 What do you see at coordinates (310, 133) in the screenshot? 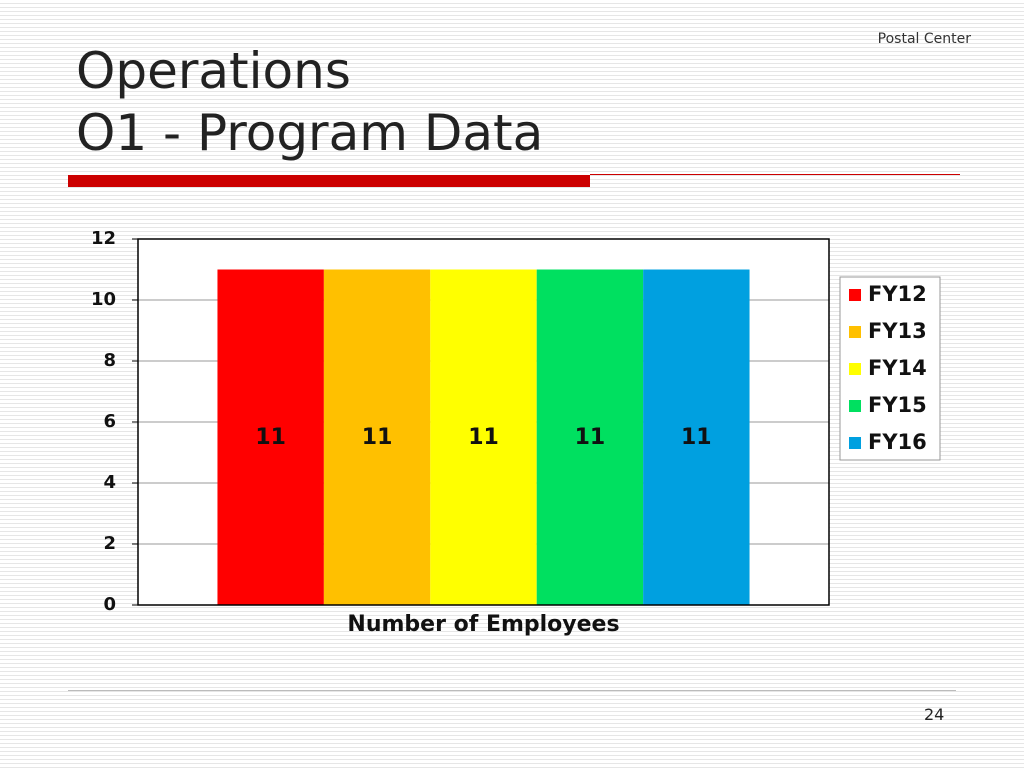
I see `title-line: O1 - Program Data` at bounding box center [310, 133].